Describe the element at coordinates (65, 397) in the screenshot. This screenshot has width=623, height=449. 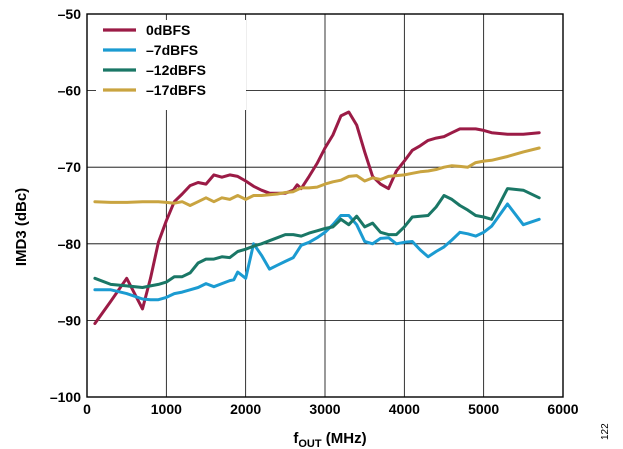
I see `y-tick-label: –100` at that location.